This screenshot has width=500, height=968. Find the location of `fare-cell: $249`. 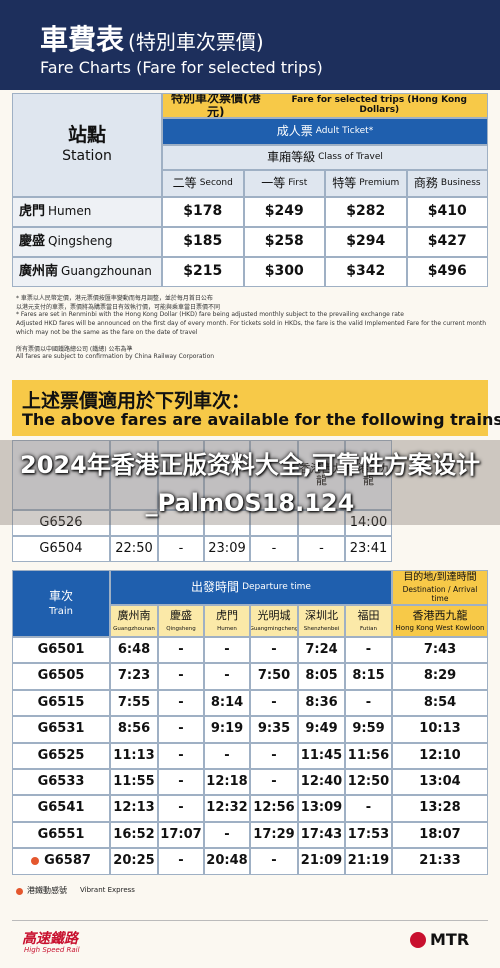

fare-cell: $249 is located at coordinates (284, 212).